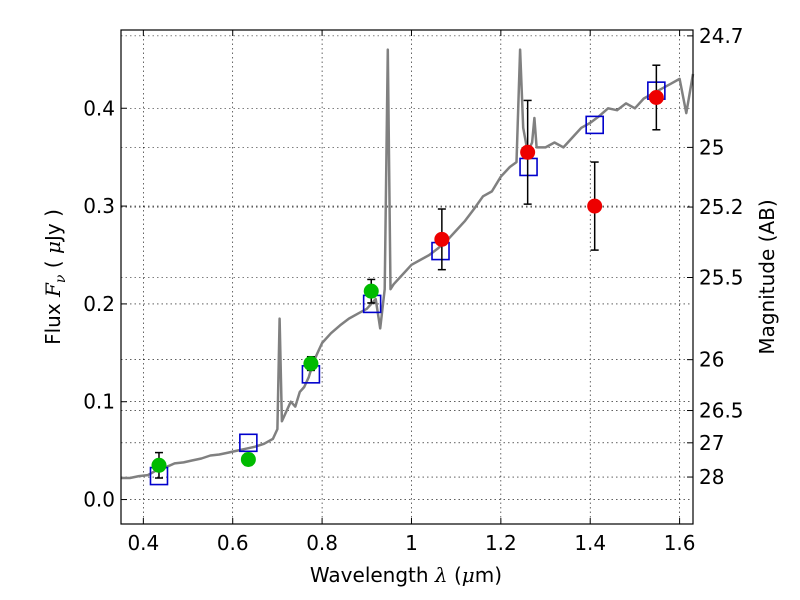  Describe the element at coordinates (99, 304) in the screenshot. I see `y-tick-label: 0.2` at that location.